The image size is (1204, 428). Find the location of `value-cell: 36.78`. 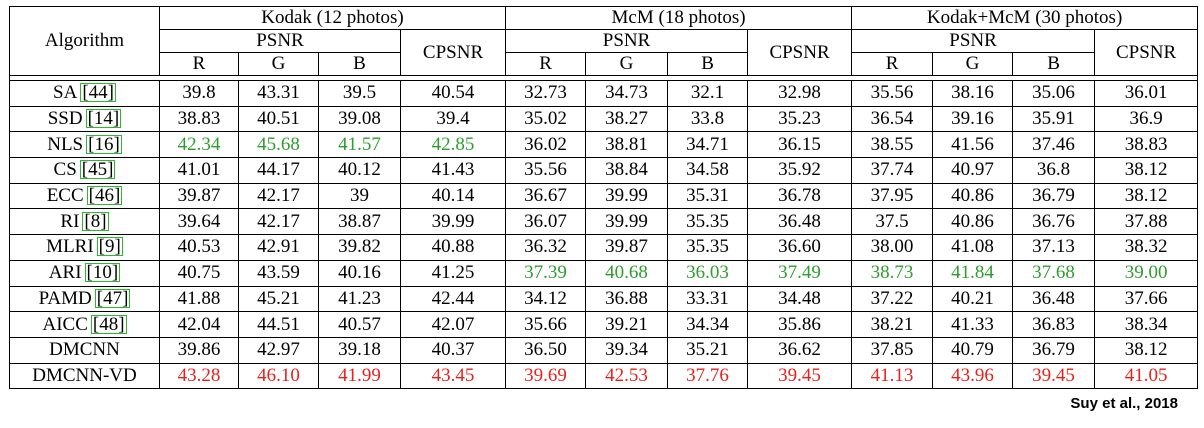

value-cell: 36.78 is located at coordinates (800, 196).